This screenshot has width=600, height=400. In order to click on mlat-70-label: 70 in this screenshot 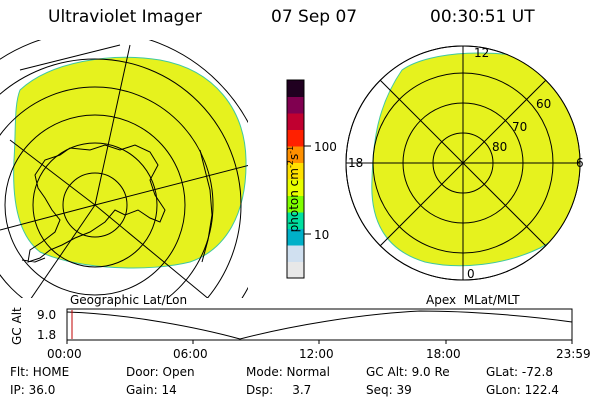, I will do `click(520, 127)`.